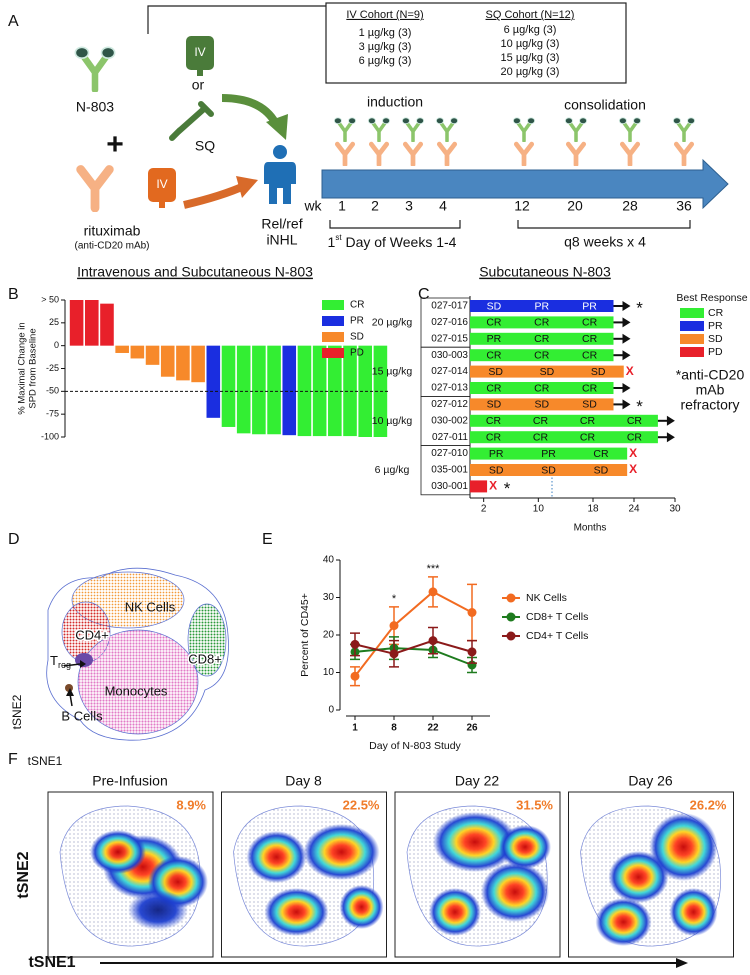 This screenshot has width=750, height=975. Describe the element at coordinates (539, 509) in the screenshot. I see `x-tick-label: 10` at that location.